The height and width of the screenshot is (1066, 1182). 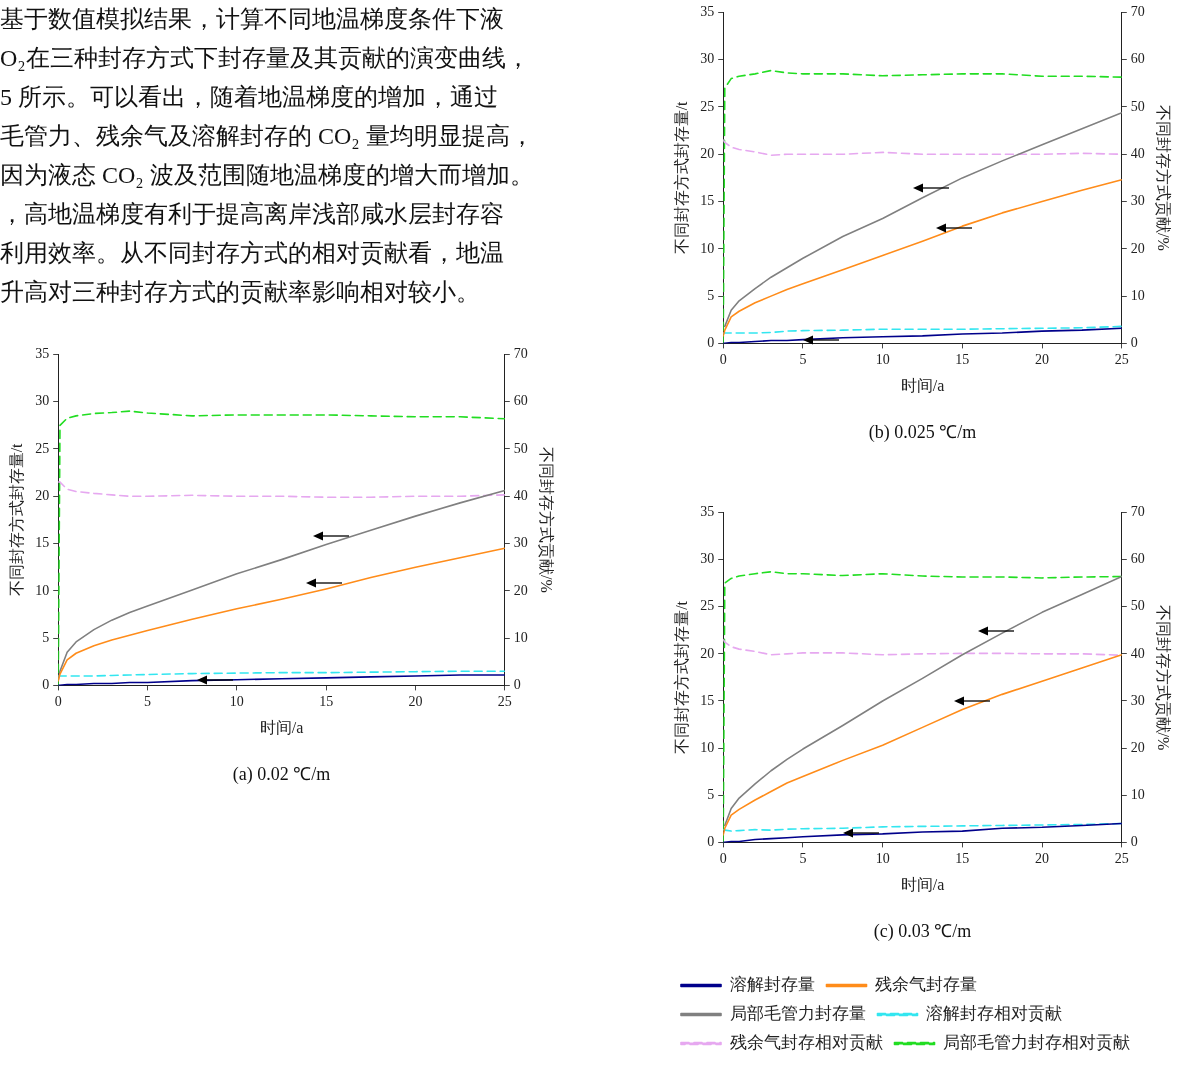 I want to click on text: ，高地温梯度有利于提高离岸浅部咸水层封存容, so click(x=252, y=214).